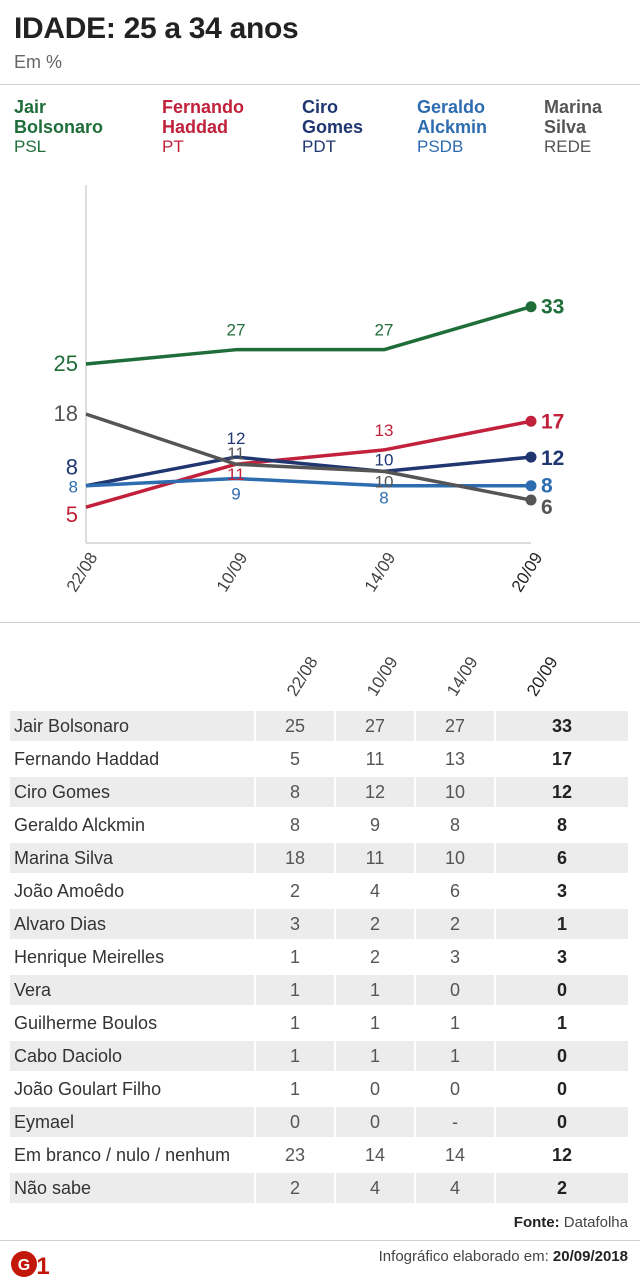 This screenshot has width=640, height=1286. I want to click on table-row: João Amoêdo 2 4 6 3, so click(319, 891).